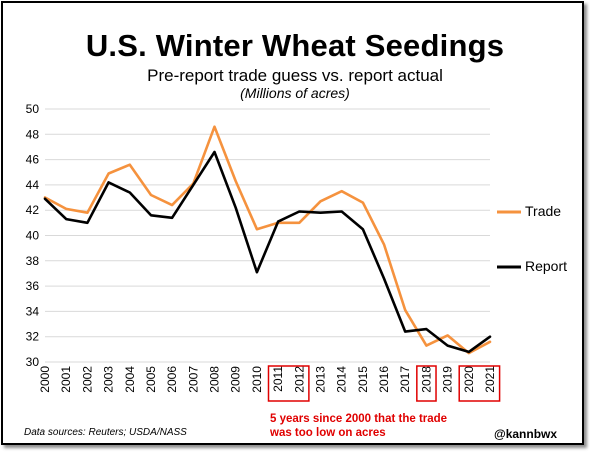 The width and height of the screenshot is (590, 452). I want to click on chart-title: U.S. Winter Wheat Seedings, so click(295, 45).